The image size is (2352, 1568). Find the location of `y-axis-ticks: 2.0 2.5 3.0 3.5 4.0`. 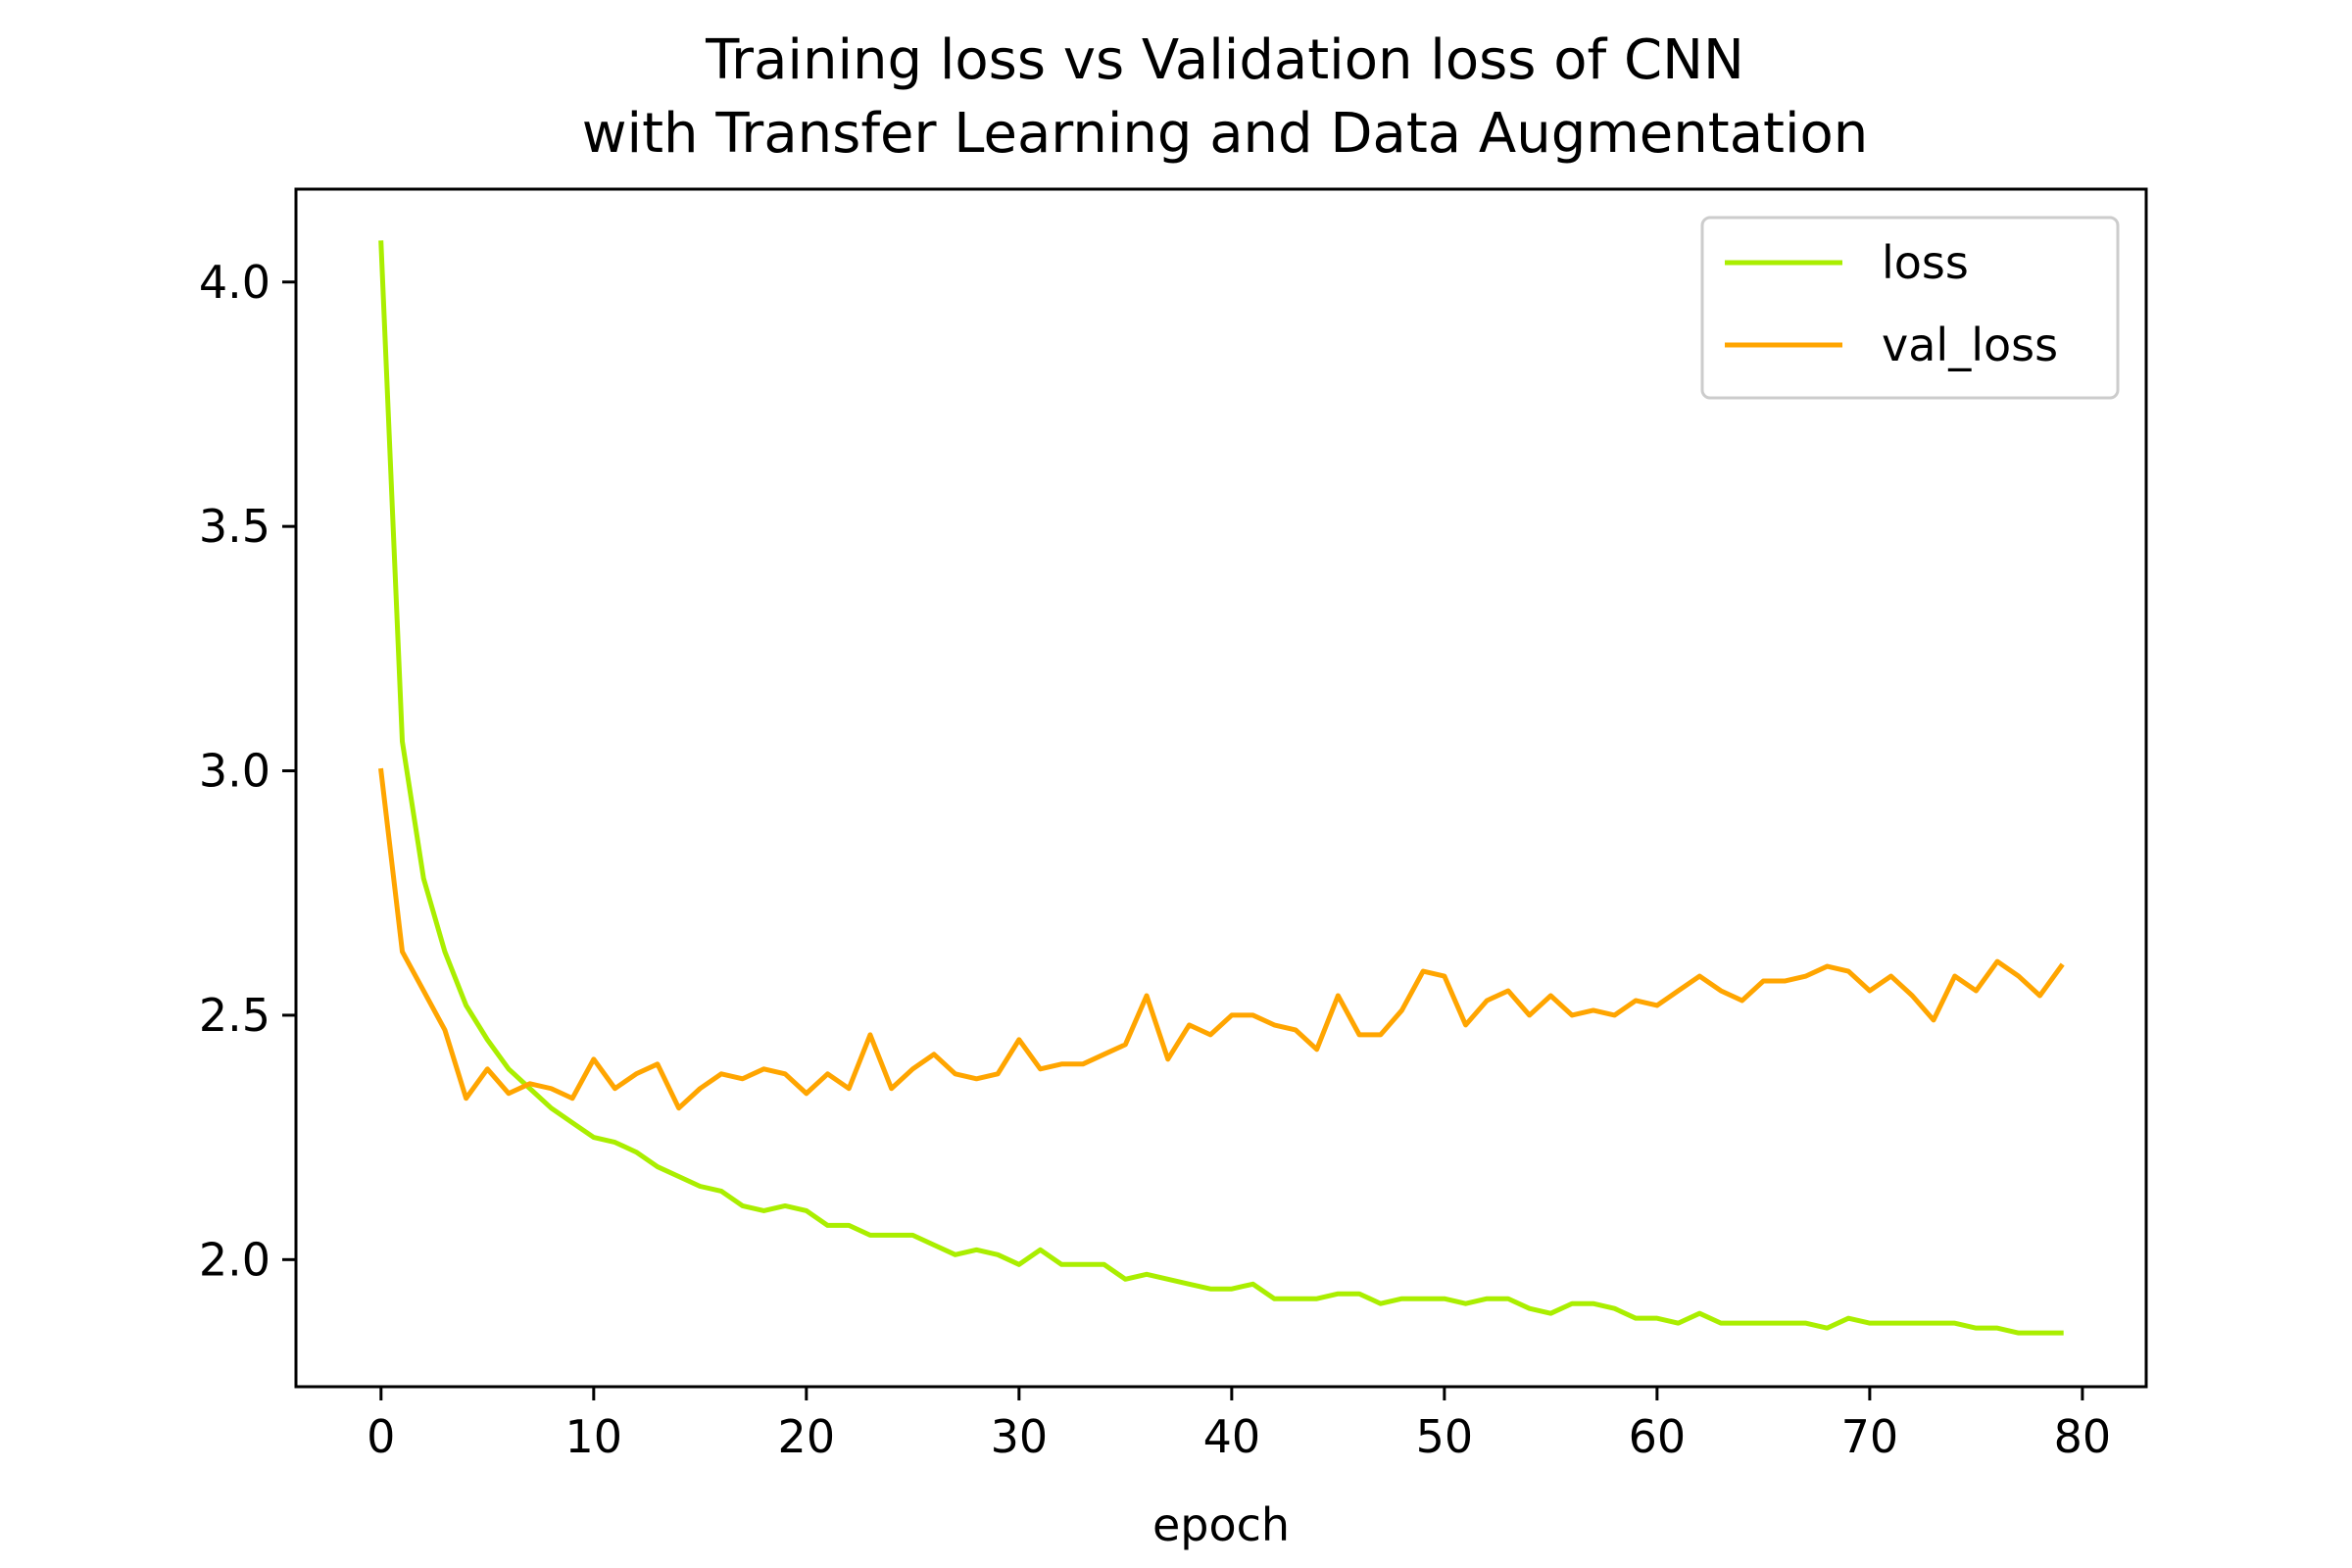

y-axis-ticks: 2.0 2.5 3.0 3.5 4.0 is located at coordinates (247, 771).